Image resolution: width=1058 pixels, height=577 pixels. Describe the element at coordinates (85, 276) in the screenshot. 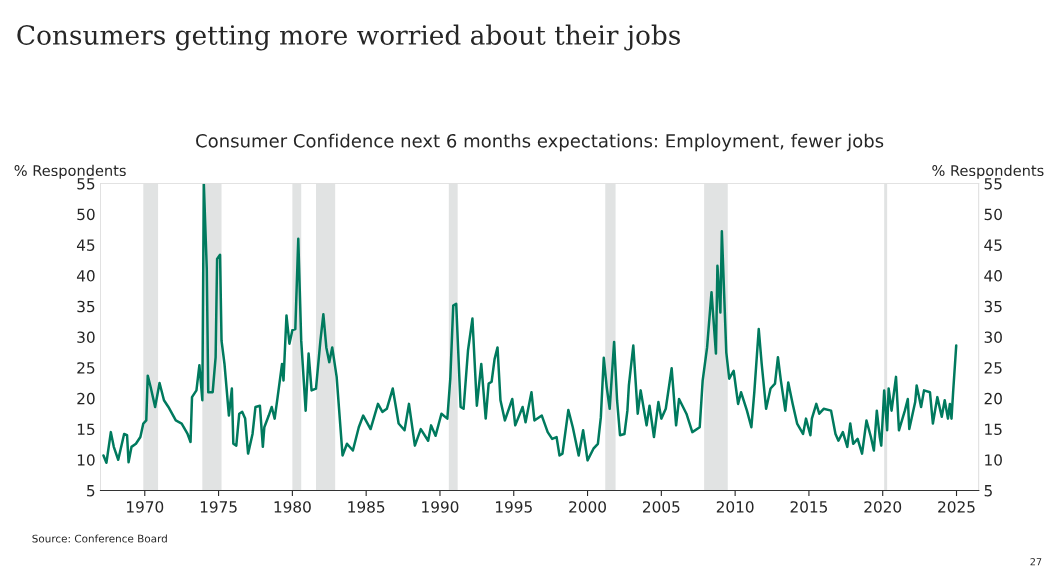

I see `y-tick-label: 40` at that location.